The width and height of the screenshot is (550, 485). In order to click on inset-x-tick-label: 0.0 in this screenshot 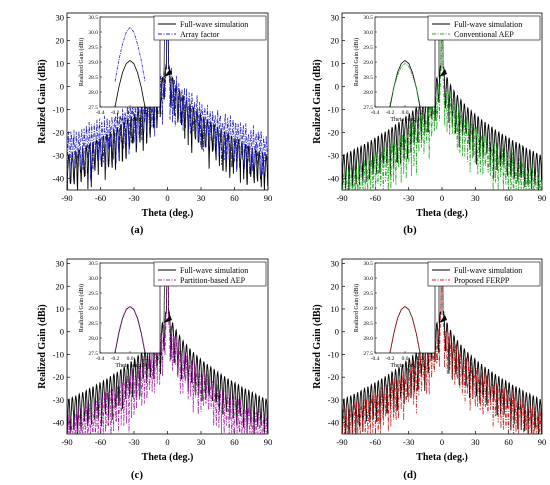, I will do `click(405, 113)`.